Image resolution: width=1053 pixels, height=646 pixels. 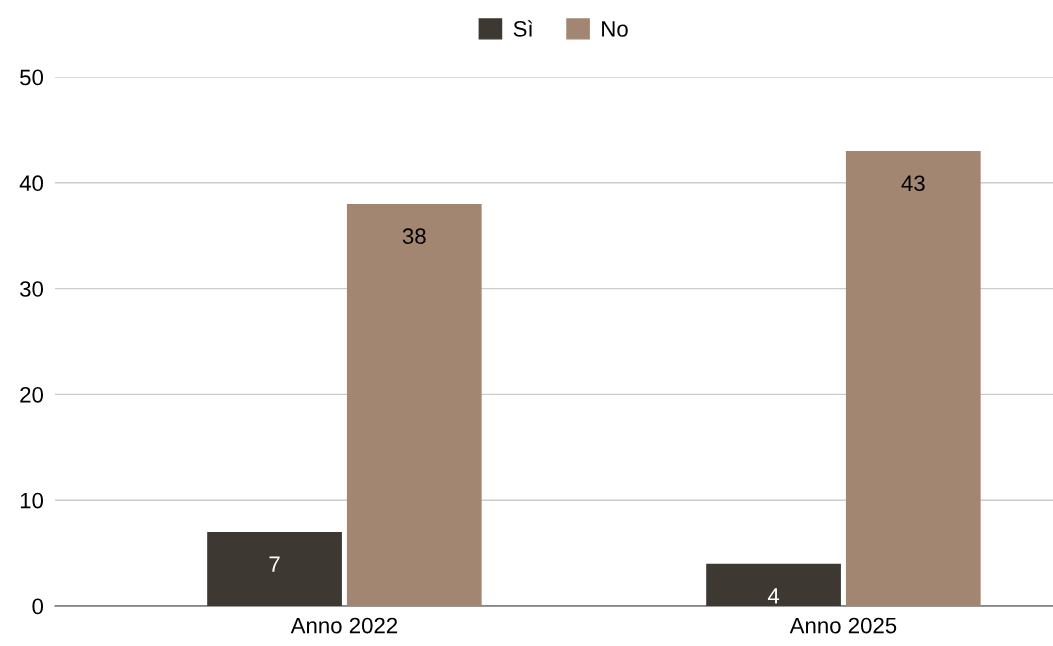 I want to click on x-tick-label: Anno 2022, so click(x=344, y=625).